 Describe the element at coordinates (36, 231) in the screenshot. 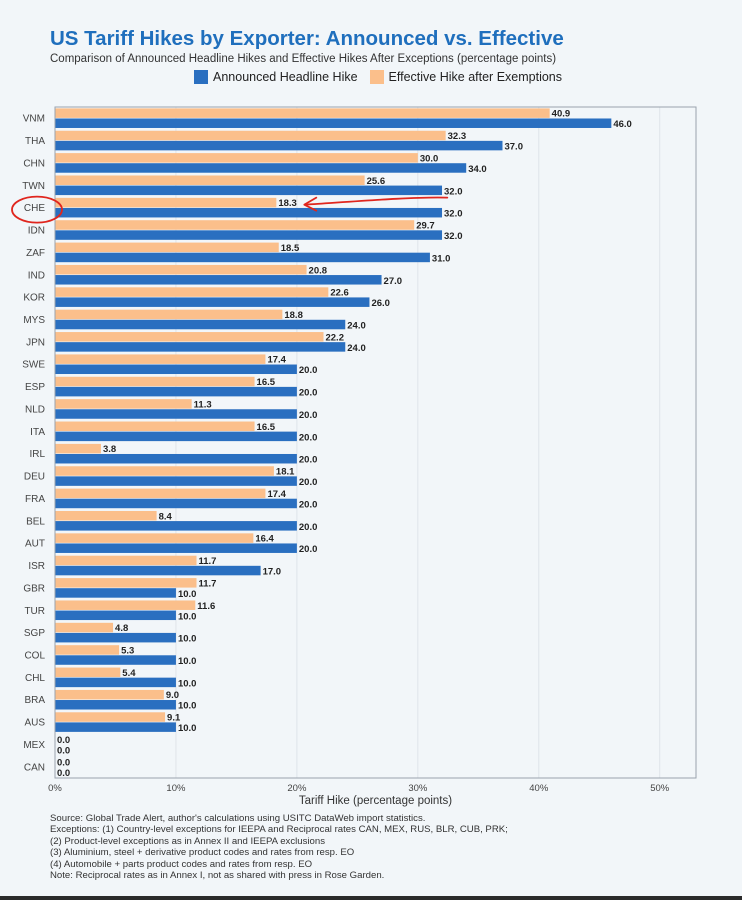

I see `y-tick-label: IDN` at that location.